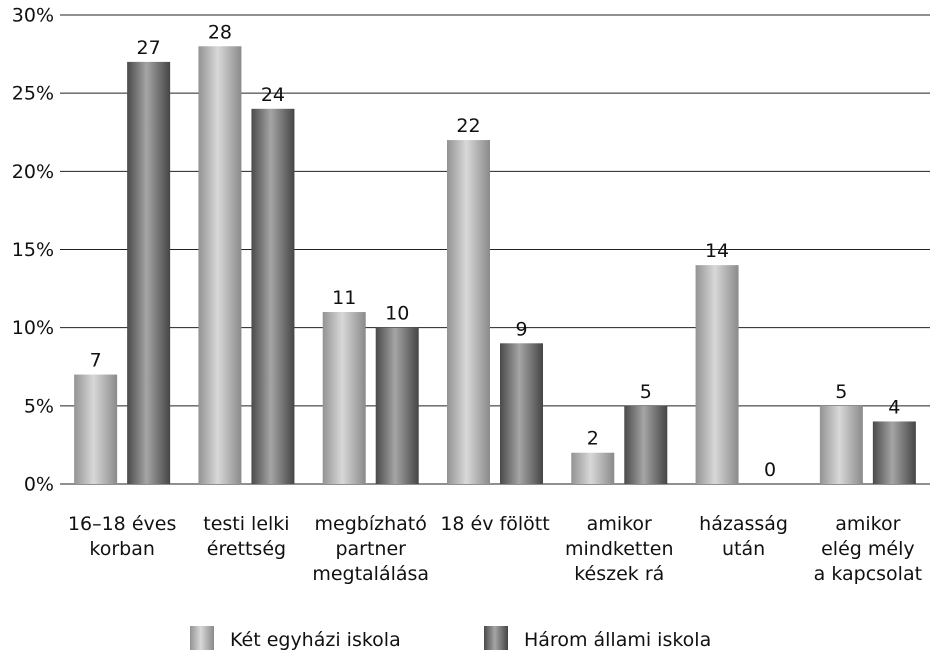 This screenshot has height=666, width=946. What do you see at coordinates (770, 470) in the screenshot?
I see `value-label: 0` at bounding box center [770, 470].